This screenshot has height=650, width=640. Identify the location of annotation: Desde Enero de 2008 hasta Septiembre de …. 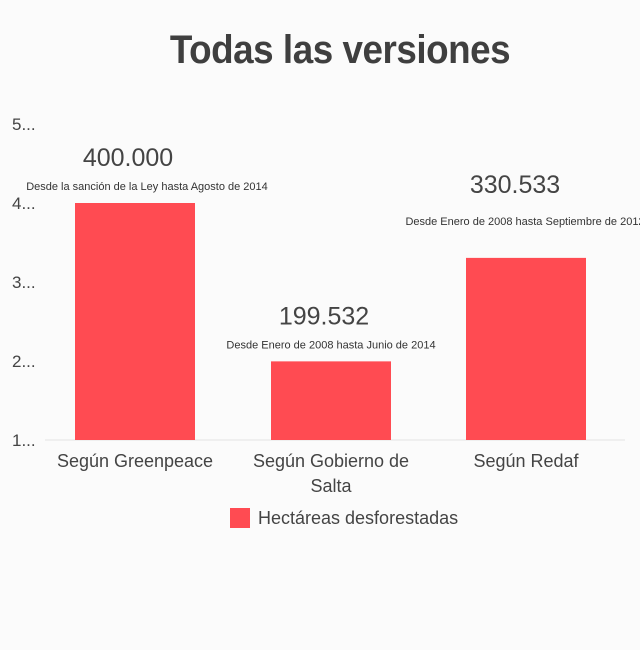
(522, 222).